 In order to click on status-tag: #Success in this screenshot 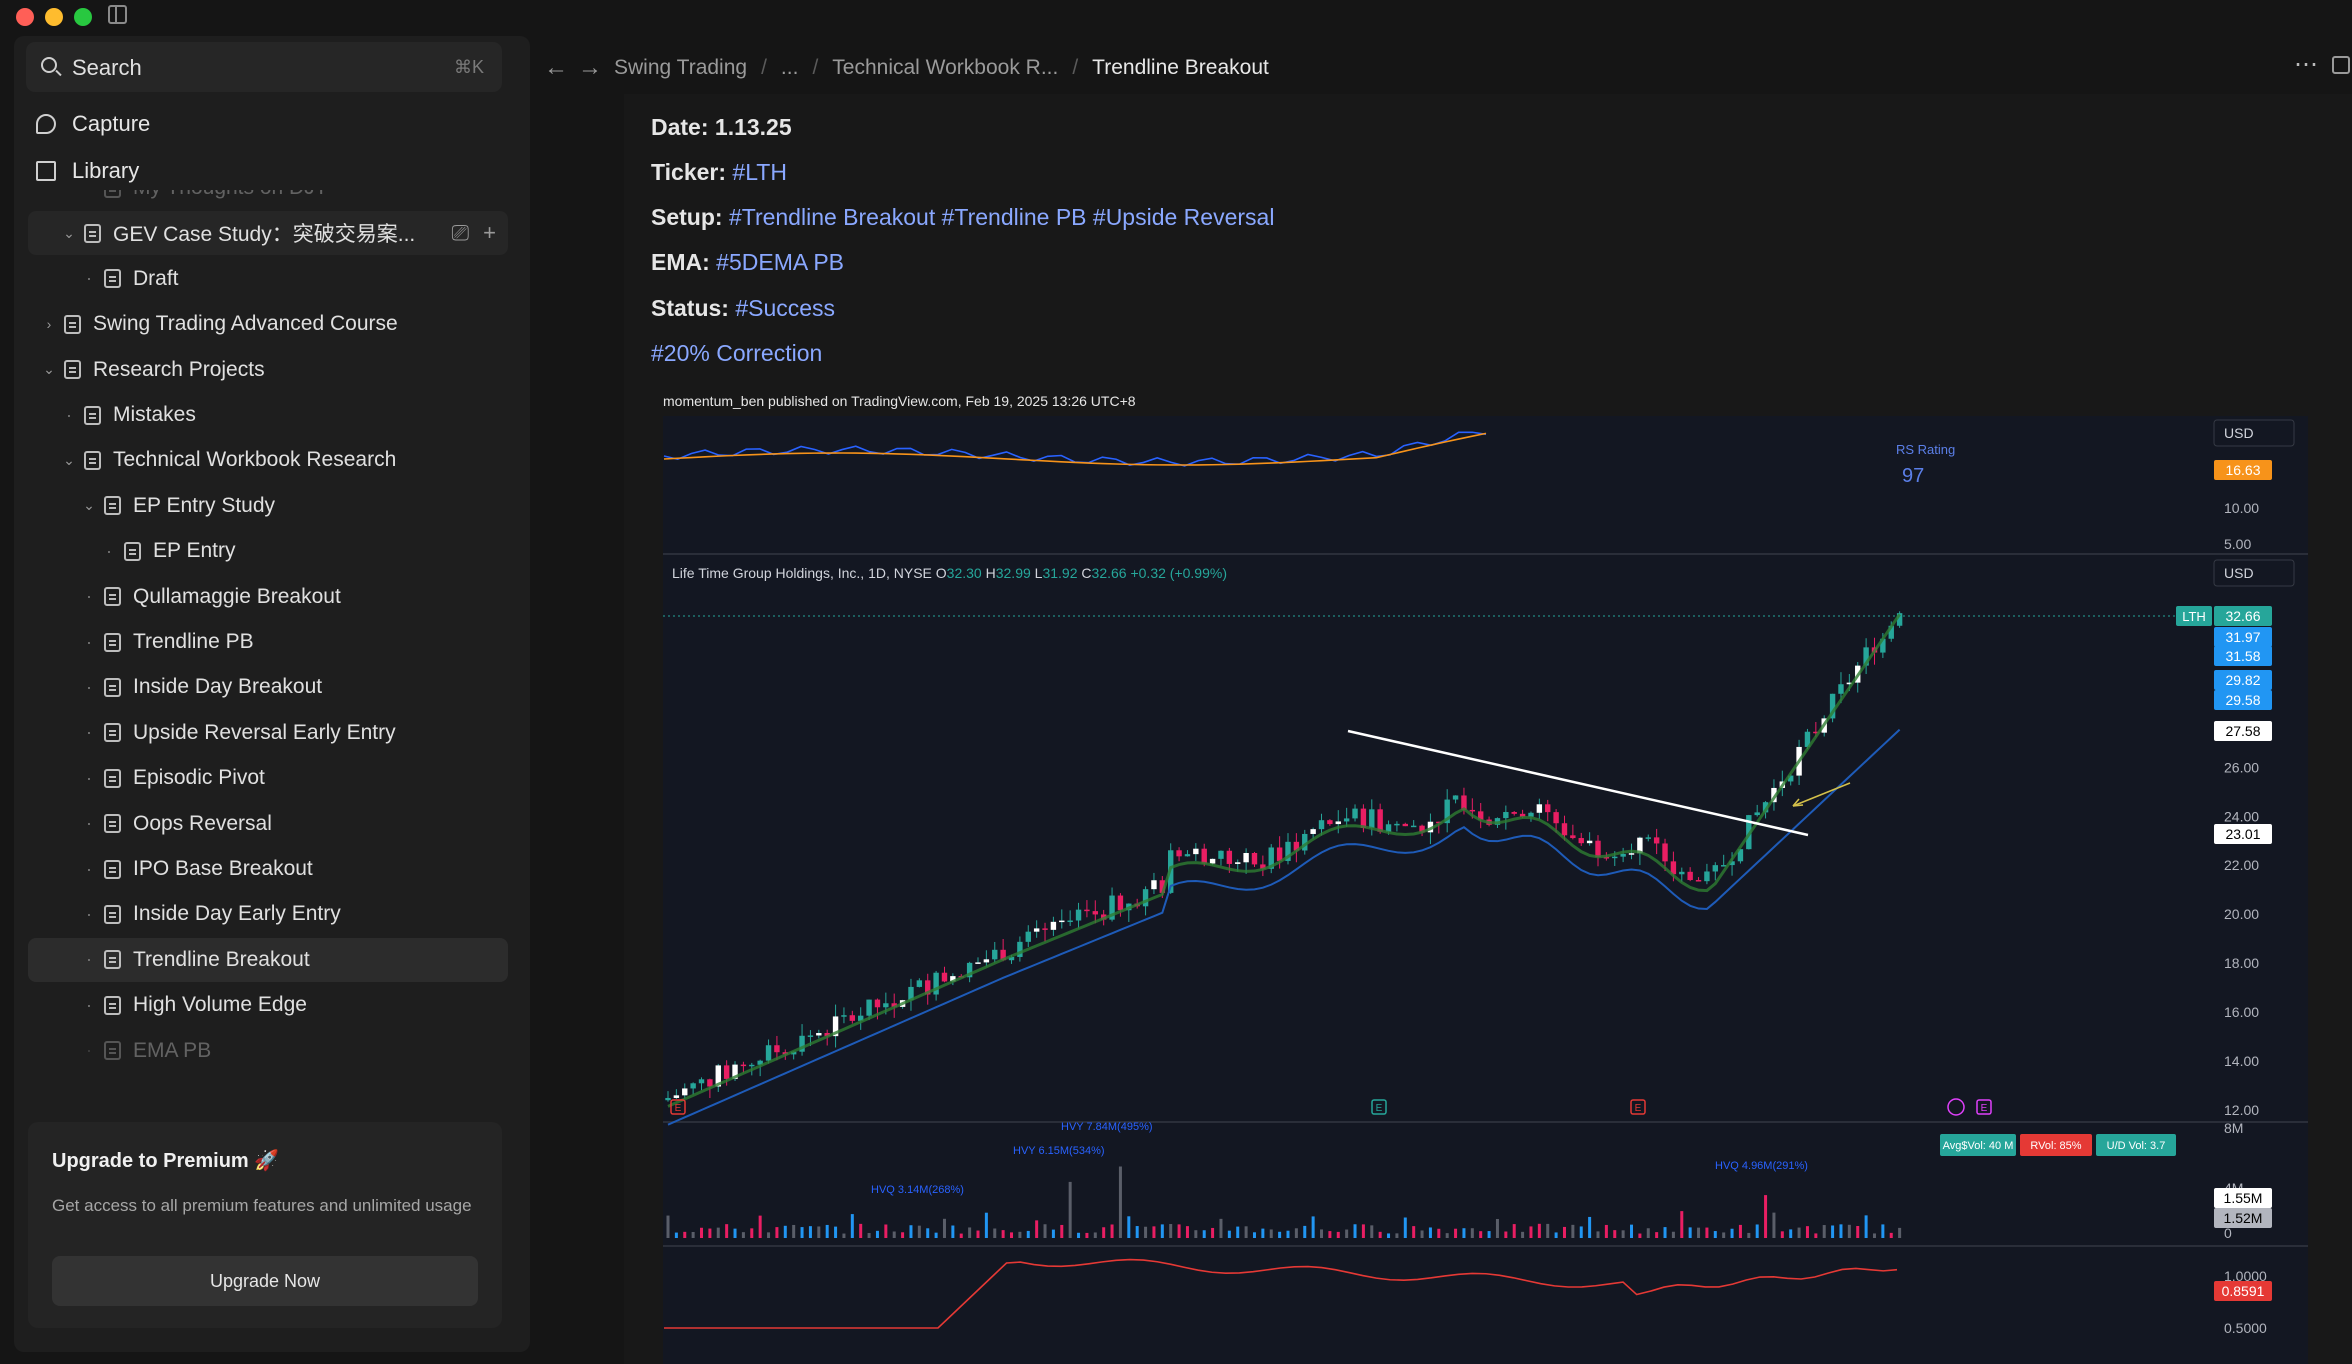, I will do `click(785, 308)`.